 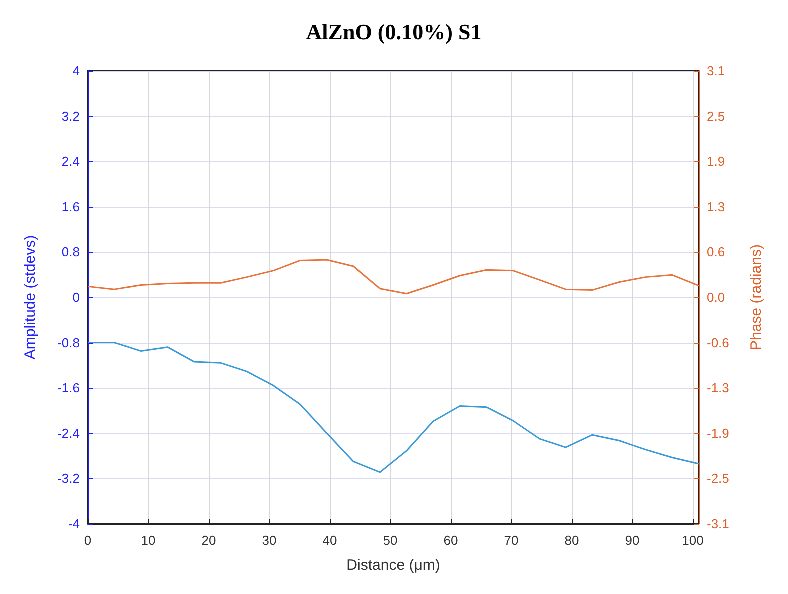 What do you see at coordinates (716, 71) in the screenshot?
I see `y2-tick-label: 3.1` at bounding box center [716, 71].